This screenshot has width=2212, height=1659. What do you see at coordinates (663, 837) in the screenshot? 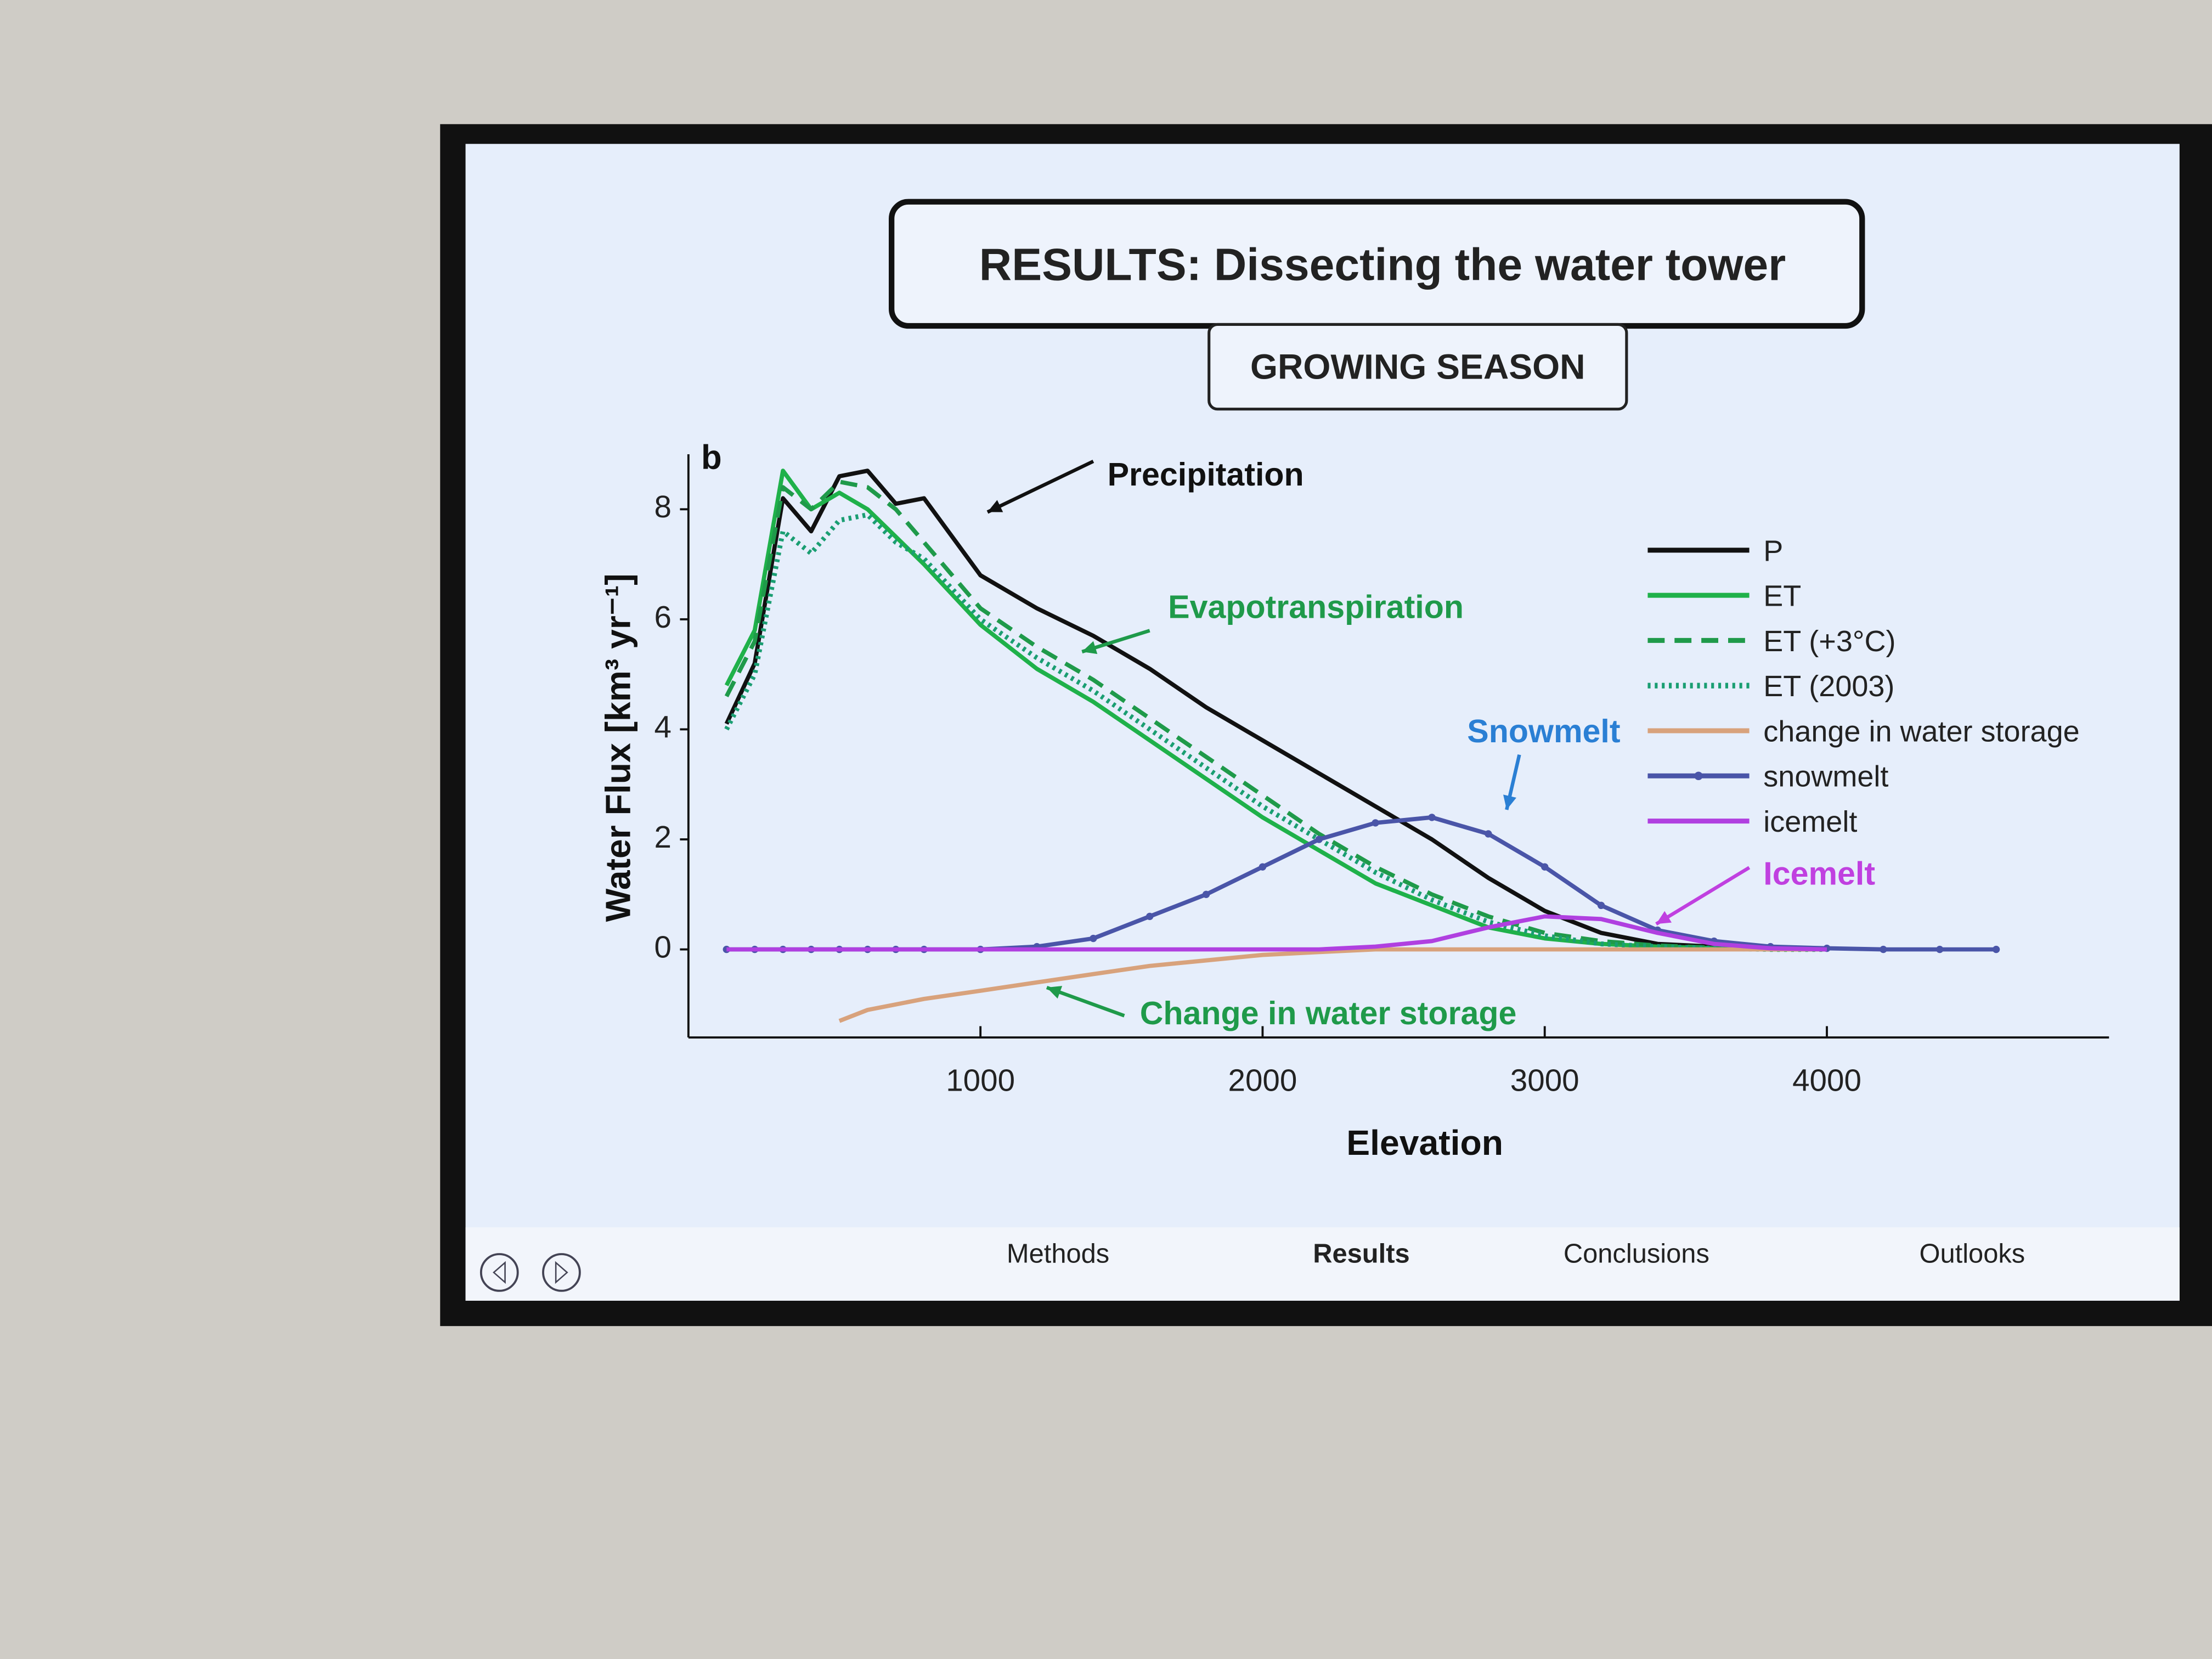
I see `y-tick-label: 2` at bounding box center [663, 837].